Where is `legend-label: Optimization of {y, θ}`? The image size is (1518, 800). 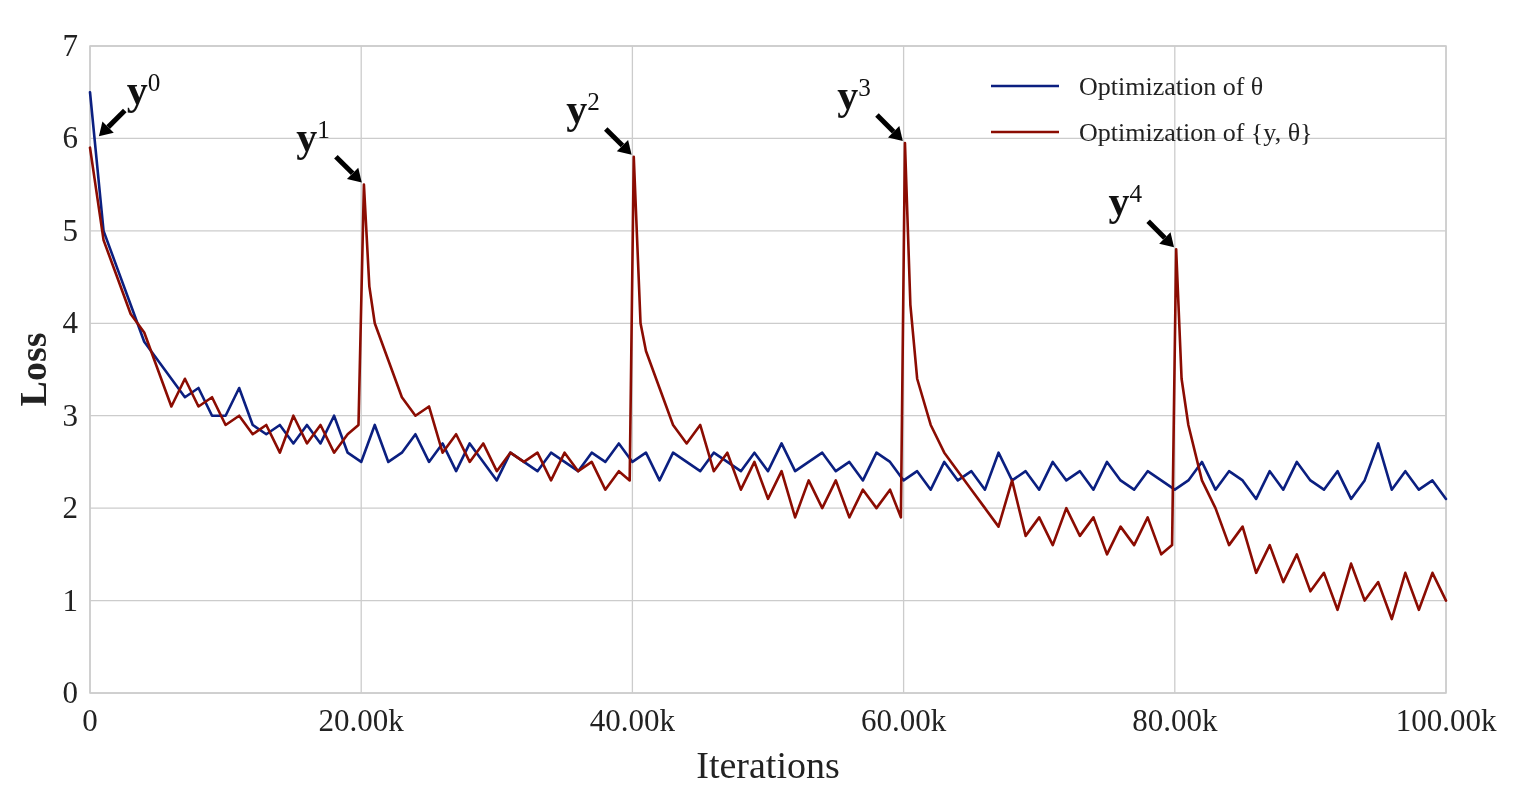 legend-label: Optimization of {y, θ} is located at coordinates (1196, 132).